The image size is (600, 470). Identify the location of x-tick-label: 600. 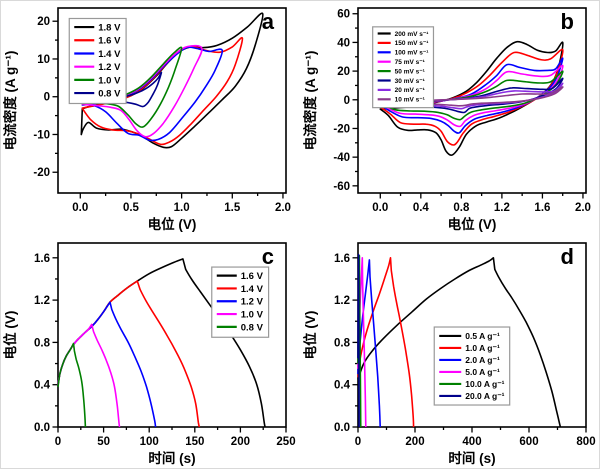
(528, 442).